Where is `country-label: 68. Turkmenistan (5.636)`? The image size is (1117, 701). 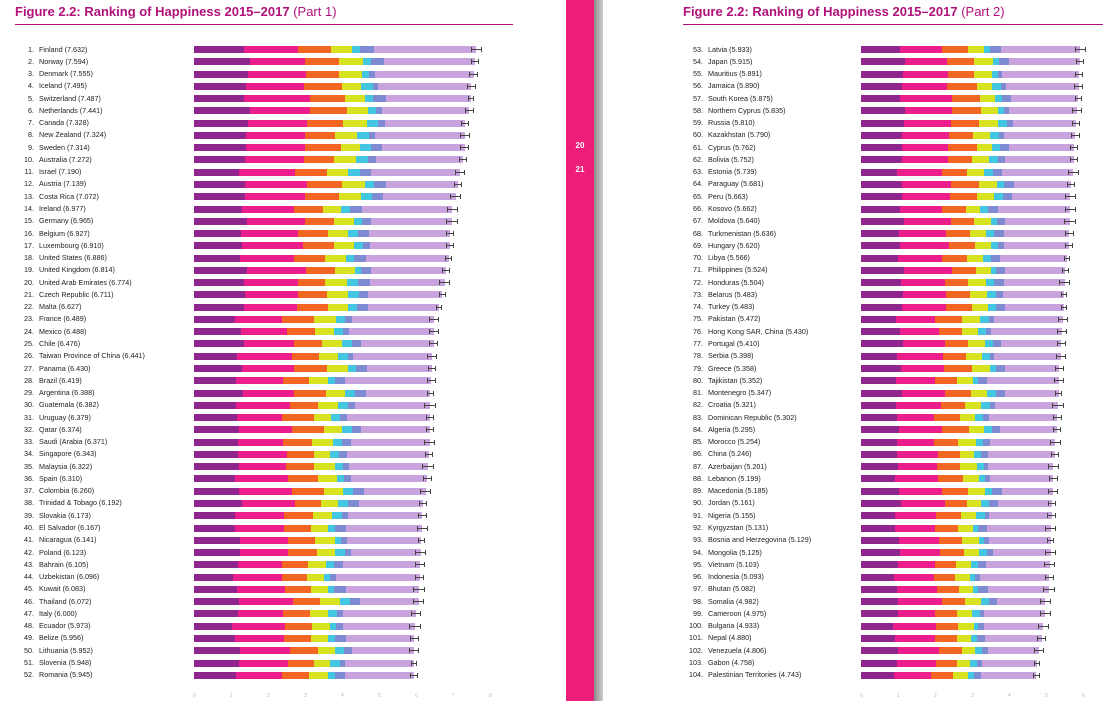
country-label: 68. Turkmenistan (5.636) is located at coordinates (729, 234).